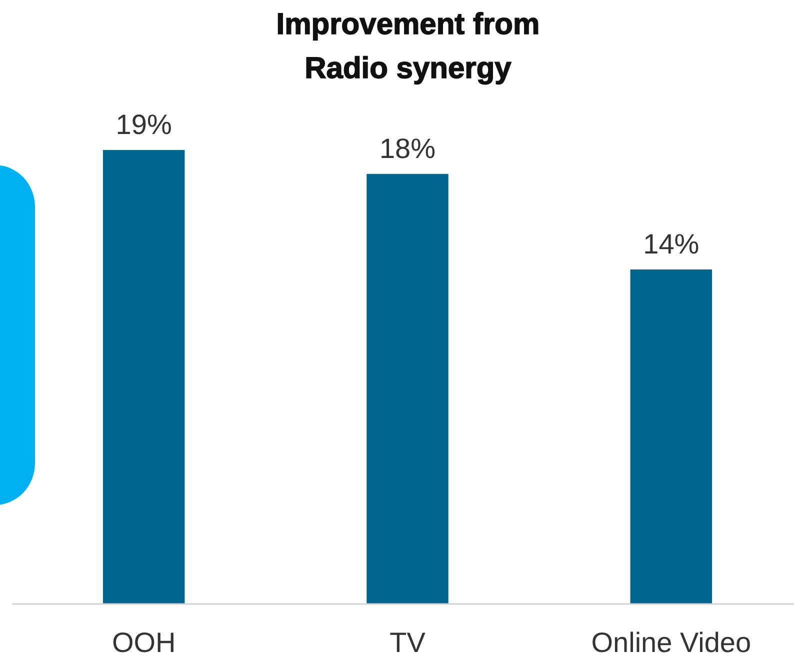 The image size is (794, 659). I want to click on x-tick-label: OOH, so click(144, 642).